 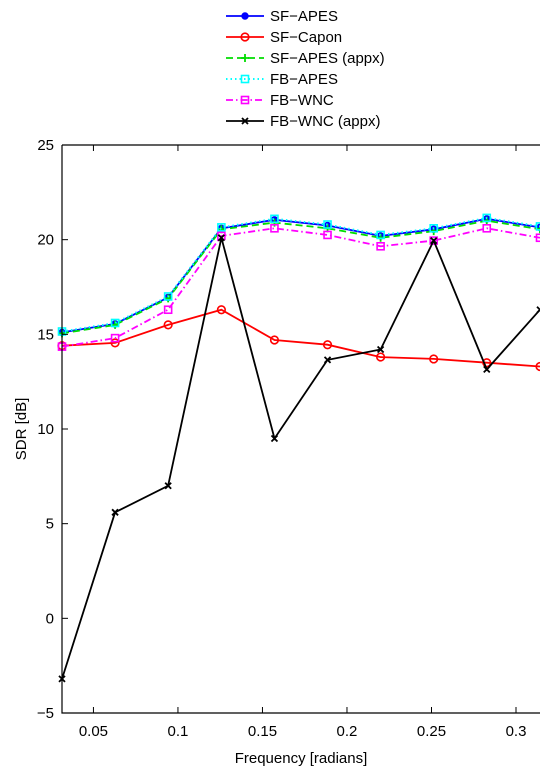 What do you see at coordinates (93, 731) in the screenshot?
I see `x-tick-label: 0.05` at bounding box center [93, 731].